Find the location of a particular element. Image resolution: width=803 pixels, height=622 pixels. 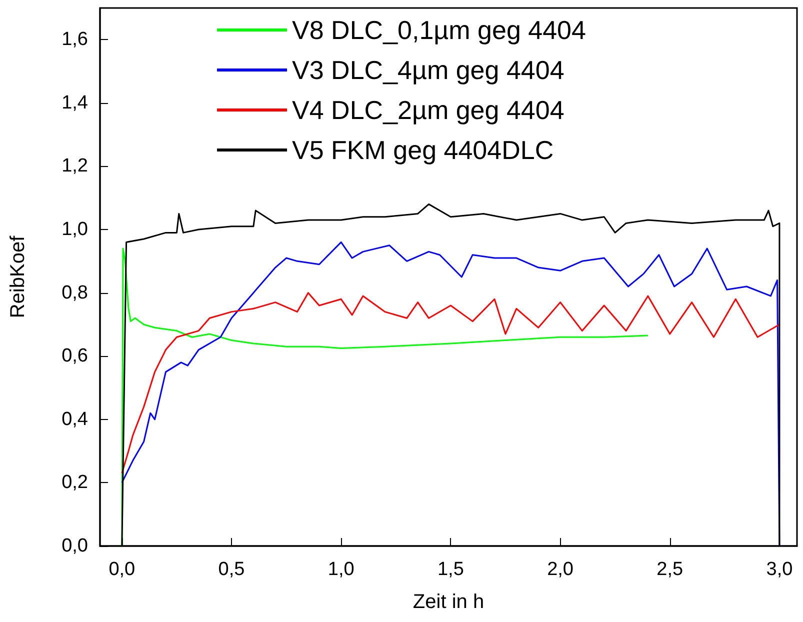

x-tick-label: 2,5 is located at coordinates (670, 569).